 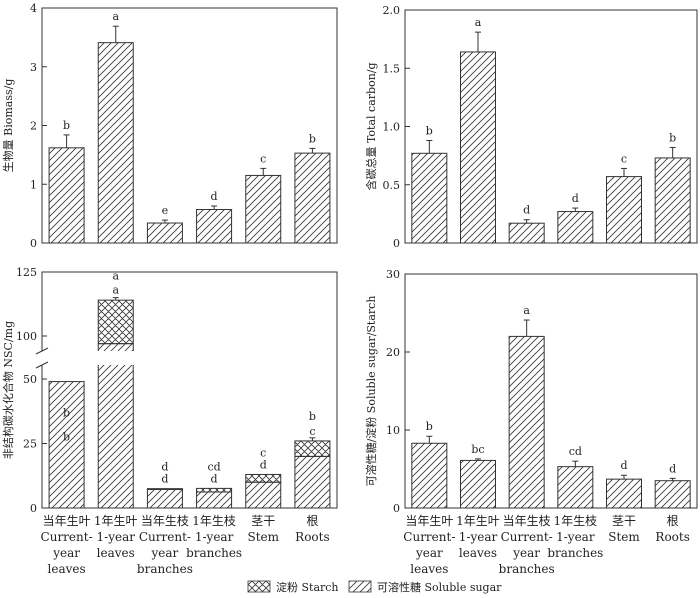 I want to click on category-label: 根, so click(x=673, y=521).